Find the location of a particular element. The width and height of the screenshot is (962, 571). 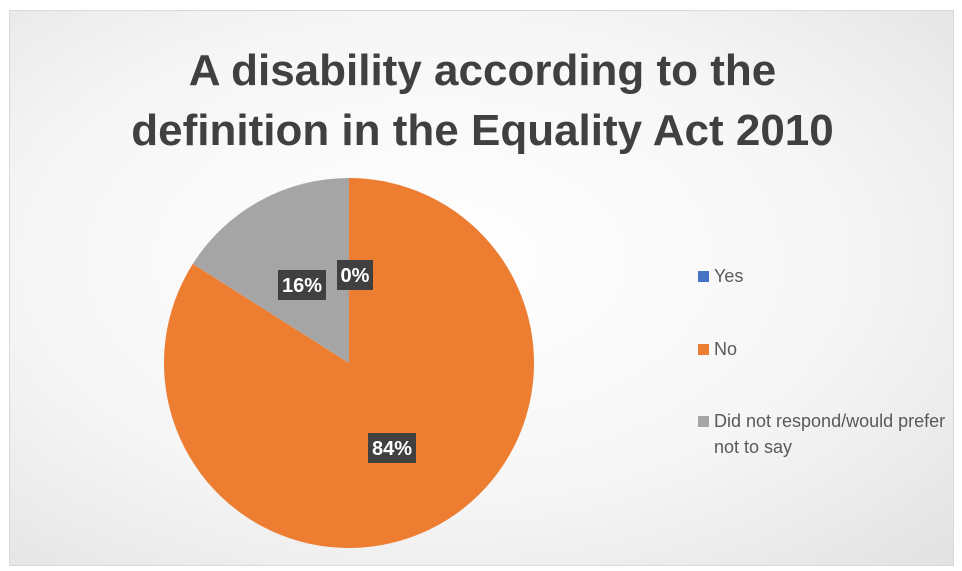

data-label-text-did-not-respond: 16% is located at coordinates (302, 286).